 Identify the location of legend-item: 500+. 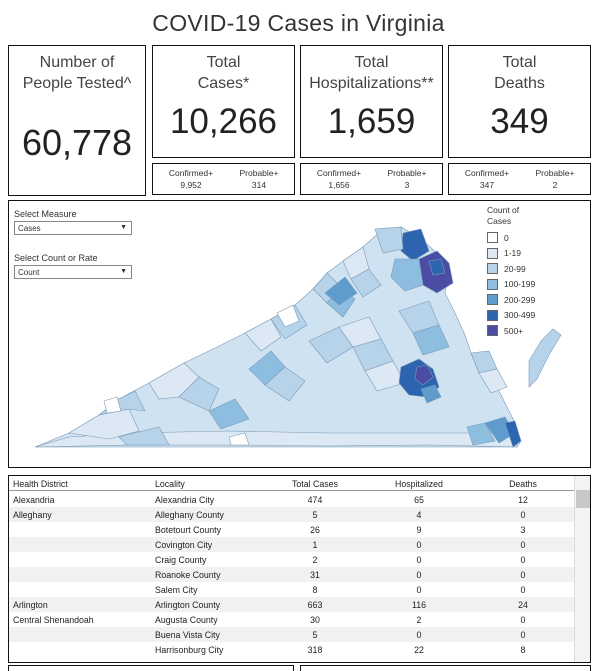
(511, 331).